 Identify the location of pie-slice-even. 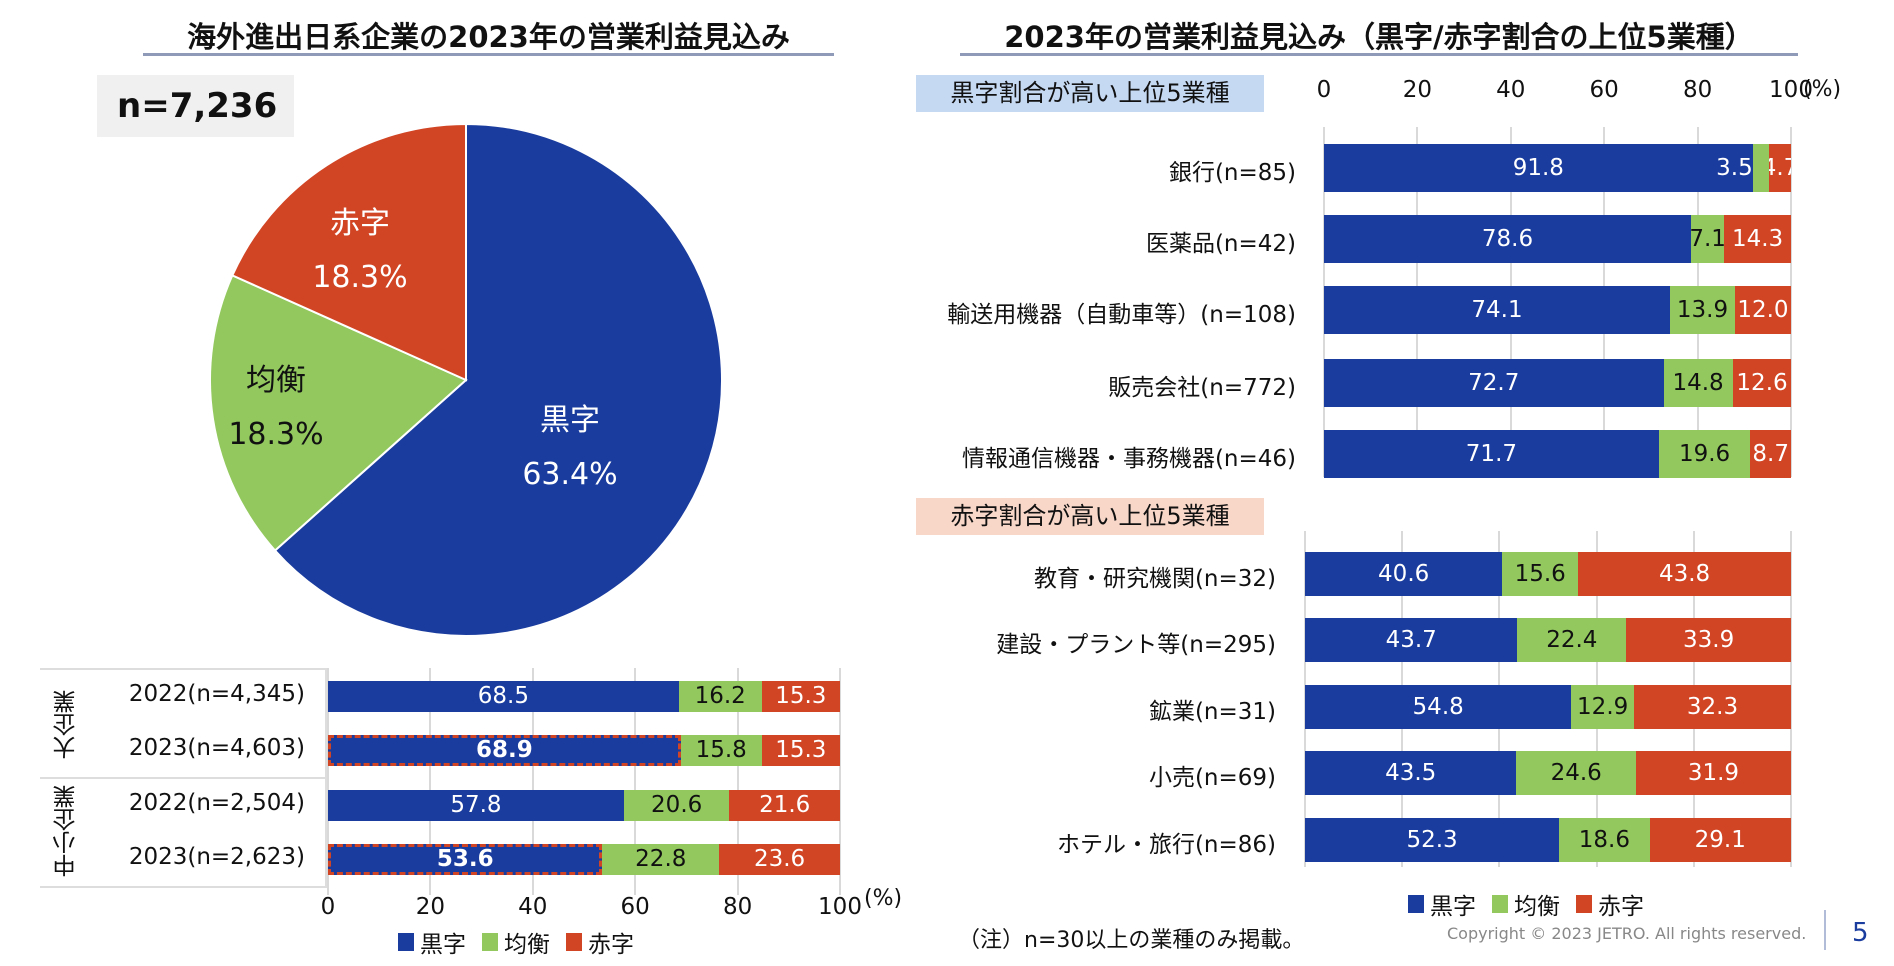
(338, 413).